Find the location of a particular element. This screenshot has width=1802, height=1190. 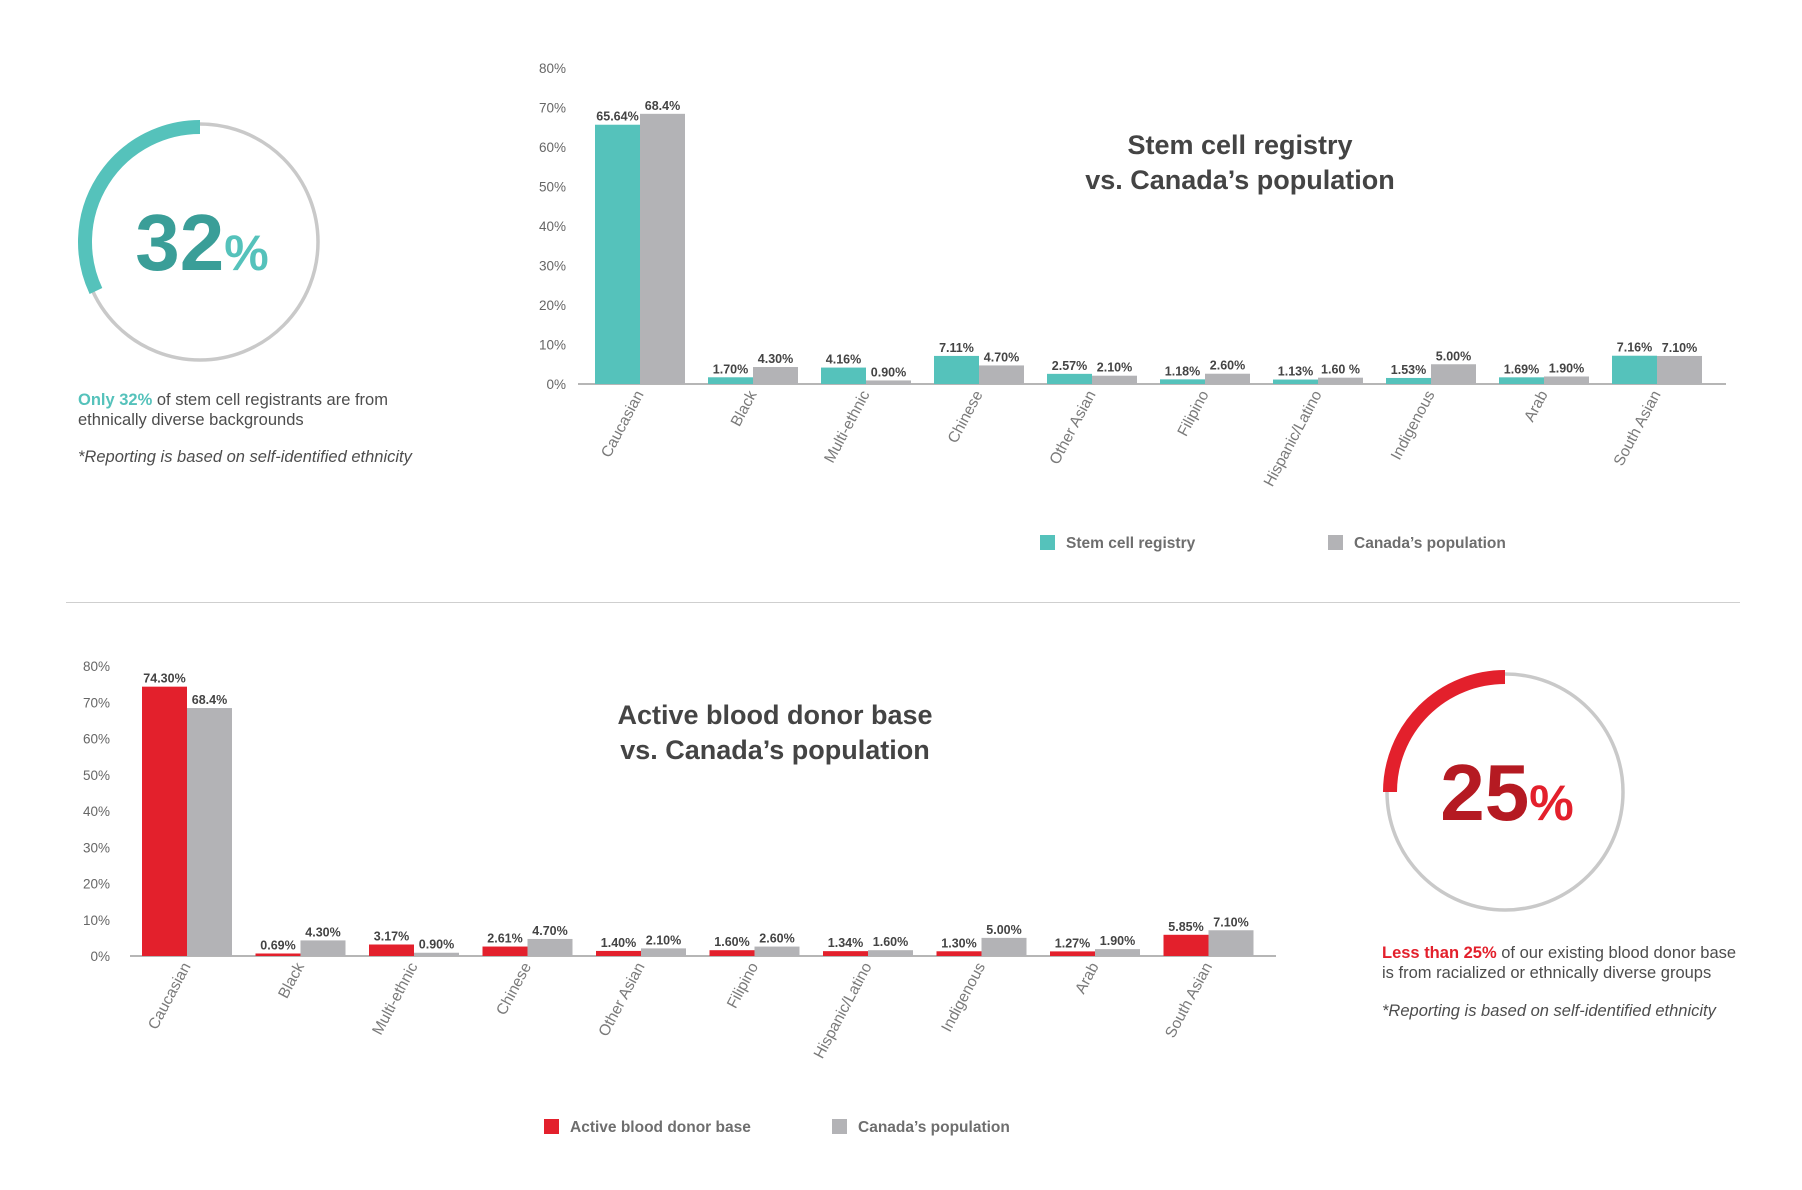

blood-ytick-label: 30% is located at coordinates (96, 847).